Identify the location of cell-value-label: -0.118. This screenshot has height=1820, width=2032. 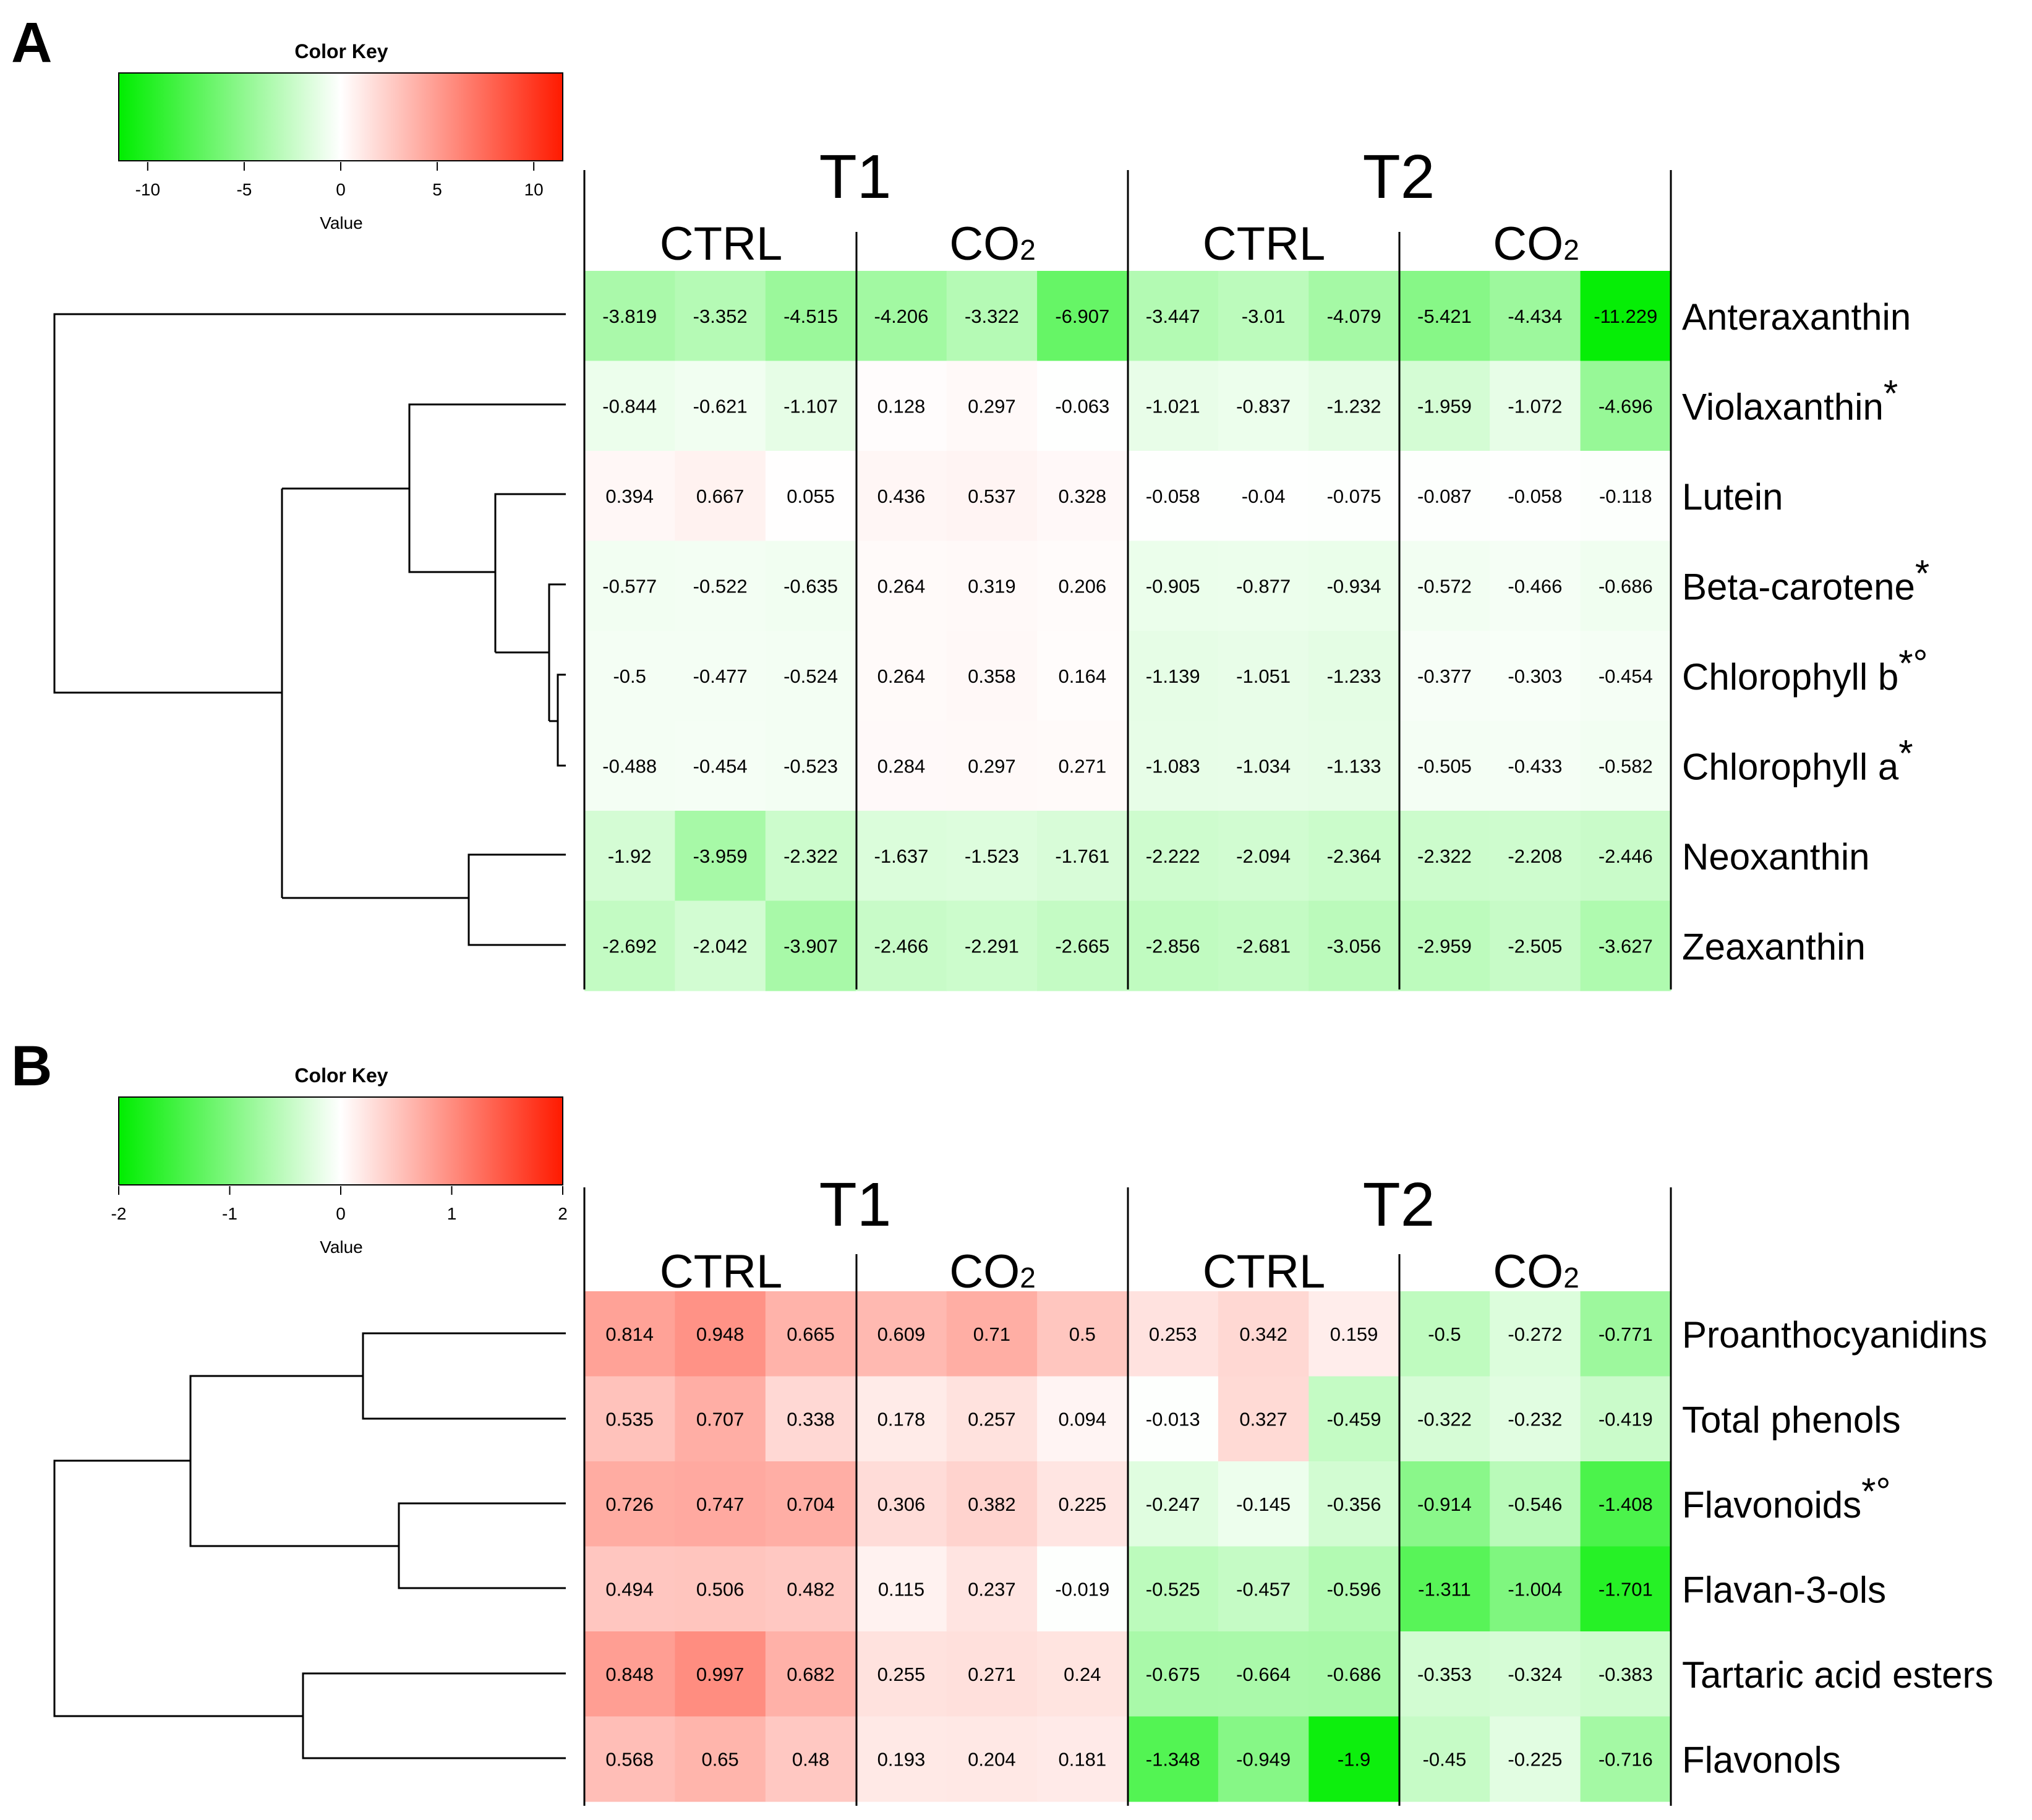
(1626, 496).